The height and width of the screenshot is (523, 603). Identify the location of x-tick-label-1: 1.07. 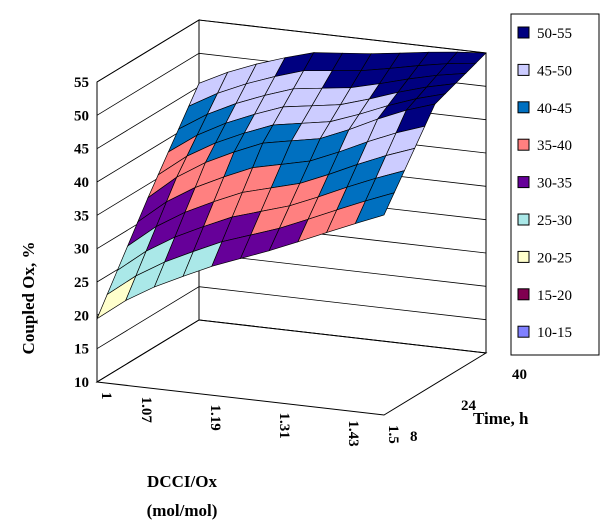
(146, 410).